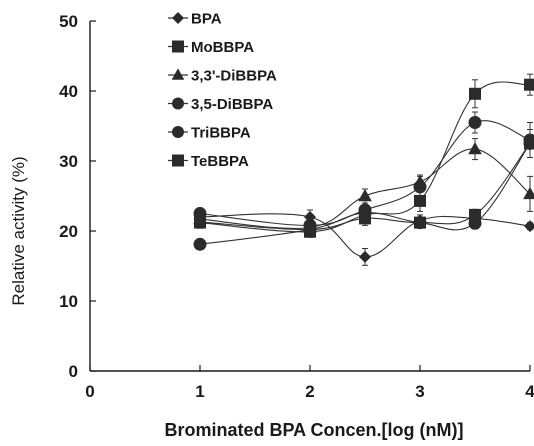 This screenshot has height=446, width=534. I want to click on legend-label: TriBBPA, so click(221, 133).